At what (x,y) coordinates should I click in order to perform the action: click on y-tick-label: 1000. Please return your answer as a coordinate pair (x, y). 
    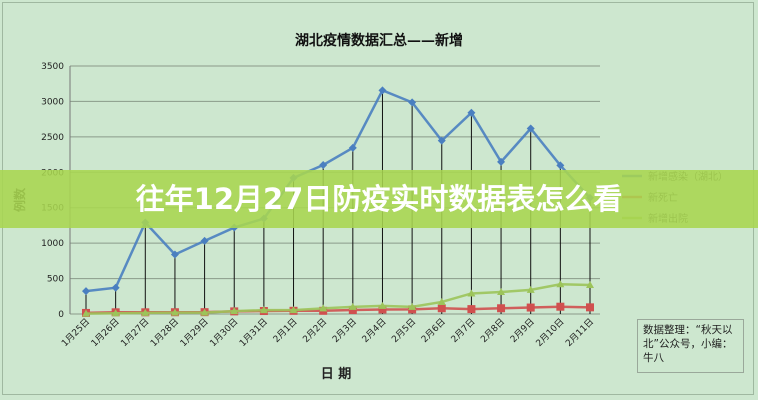
    Looking at the image, I should click on (52, 244).